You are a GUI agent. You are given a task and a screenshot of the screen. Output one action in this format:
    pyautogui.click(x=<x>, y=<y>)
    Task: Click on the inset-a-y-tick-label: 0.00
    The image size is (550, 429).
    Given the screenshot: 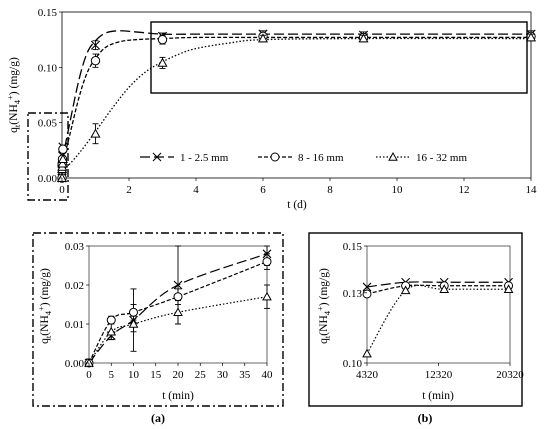 What is the action you would take?
    pyautogui.click(x=75, y=364)
    